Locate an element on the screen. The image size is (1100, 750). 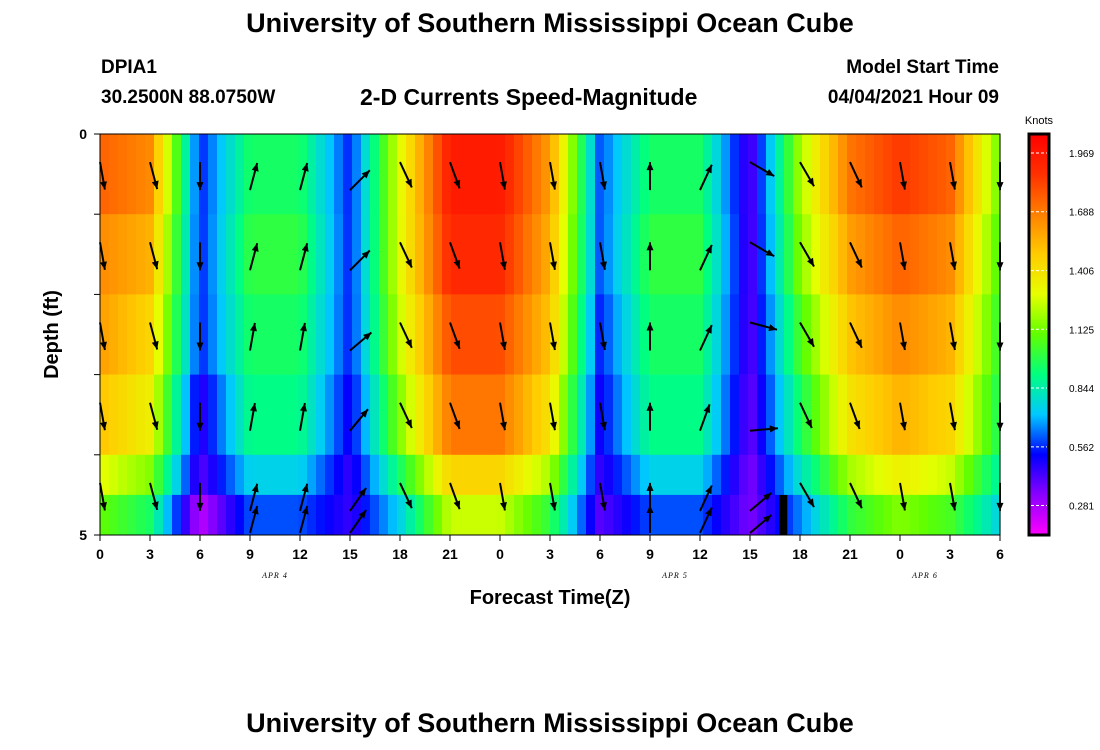
x-tick-label: 21 is located at coordinates (450, 554).